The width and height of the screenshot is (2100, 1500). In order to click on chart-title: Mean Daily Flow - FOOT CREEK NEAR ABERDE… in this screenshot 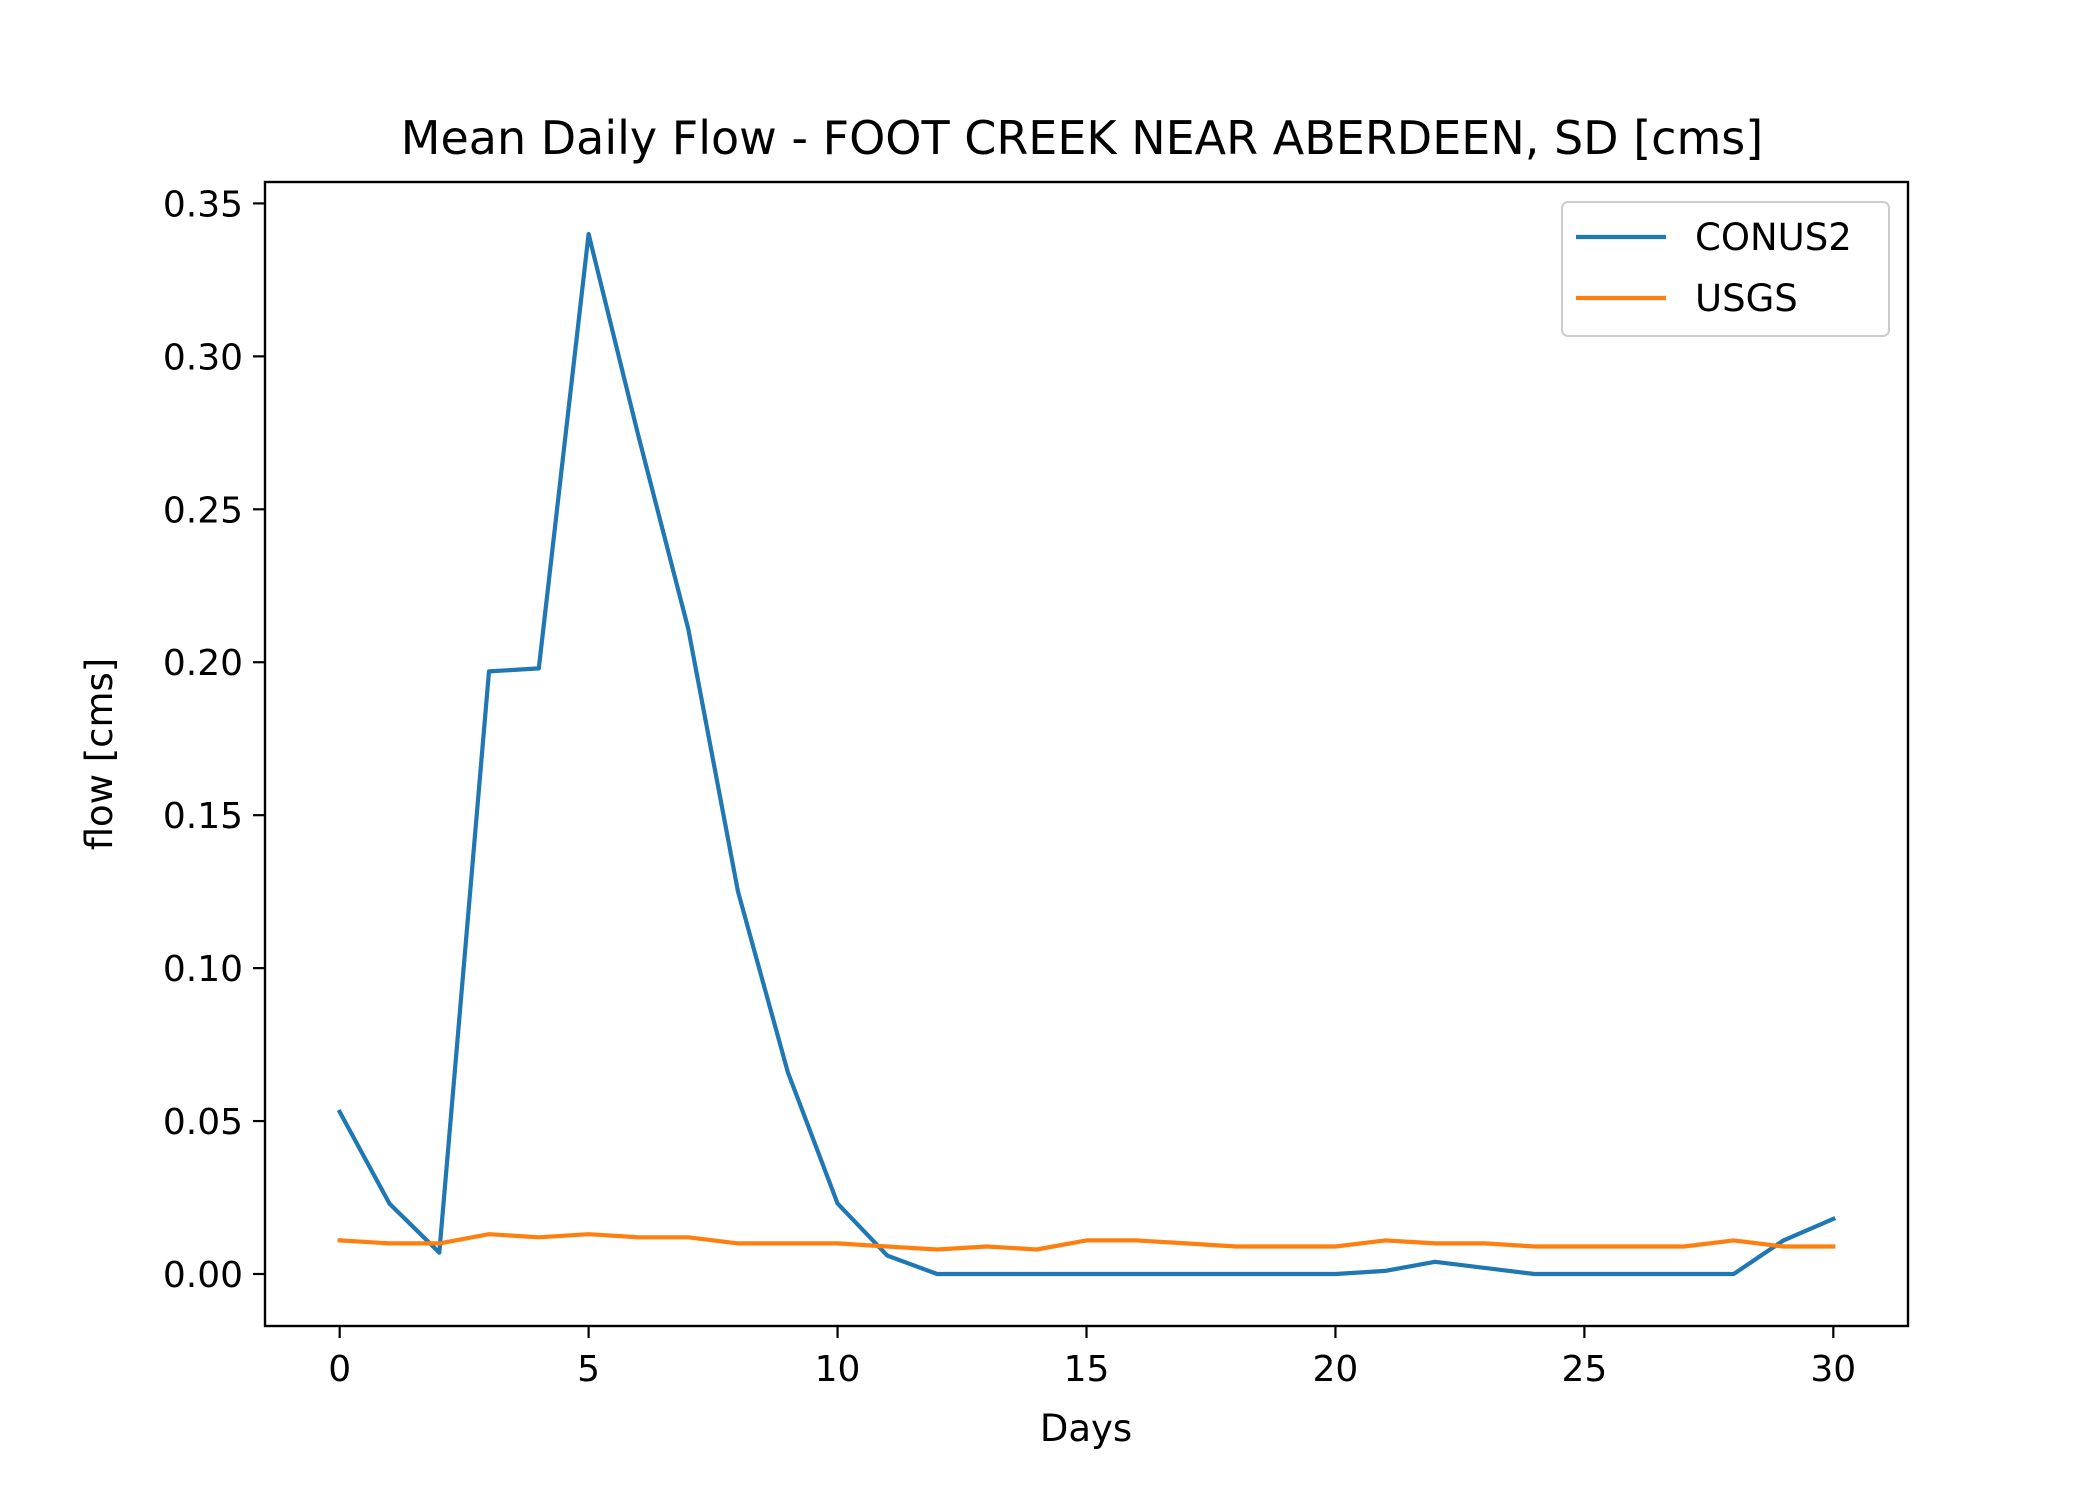, I will do `click(1082, 138)`.